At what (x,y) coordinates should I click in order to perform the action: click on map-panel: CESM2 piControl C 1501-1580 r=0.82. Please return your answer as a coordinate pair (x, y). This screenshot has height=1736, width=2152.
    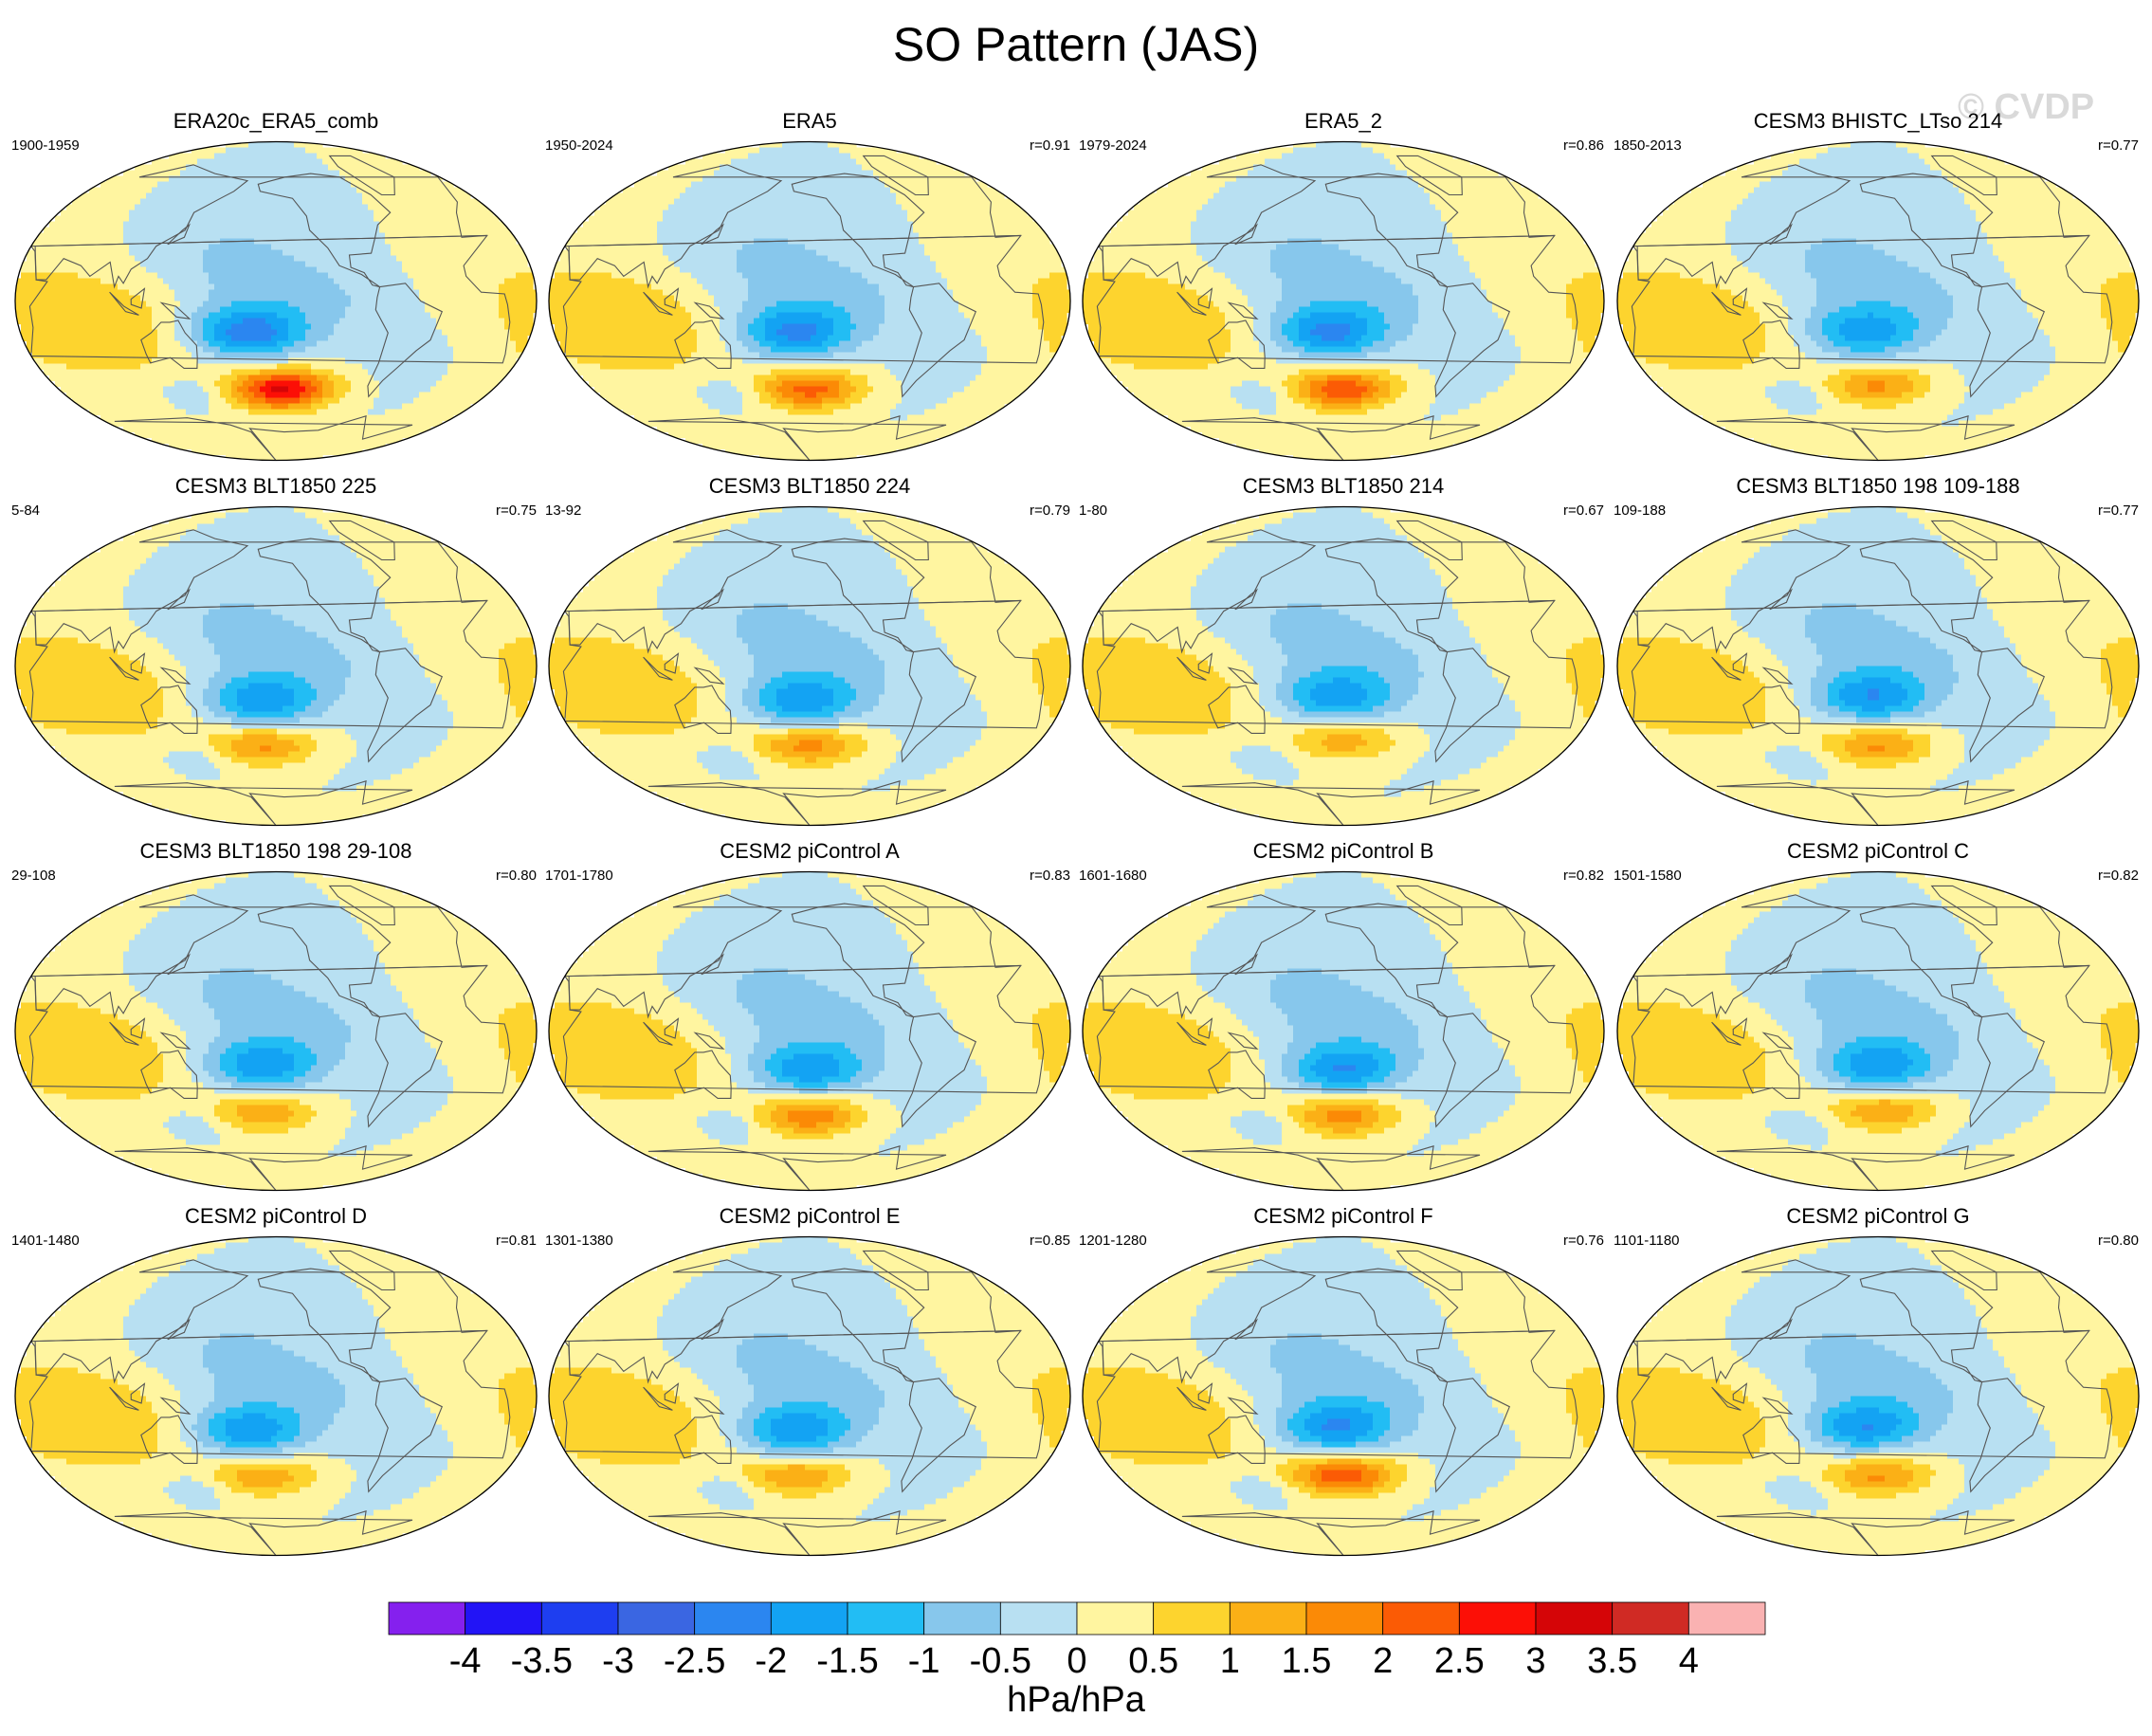
    Looking at the image, I should click on (1878, 1017).